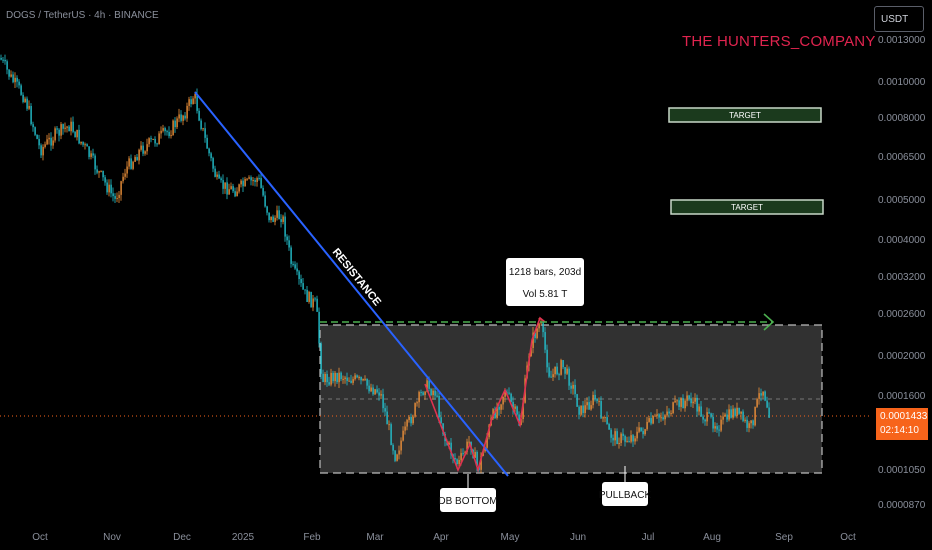 This screenshot has height=550, width=932. I want to click on target-label: TARGET, so click(747, 207).